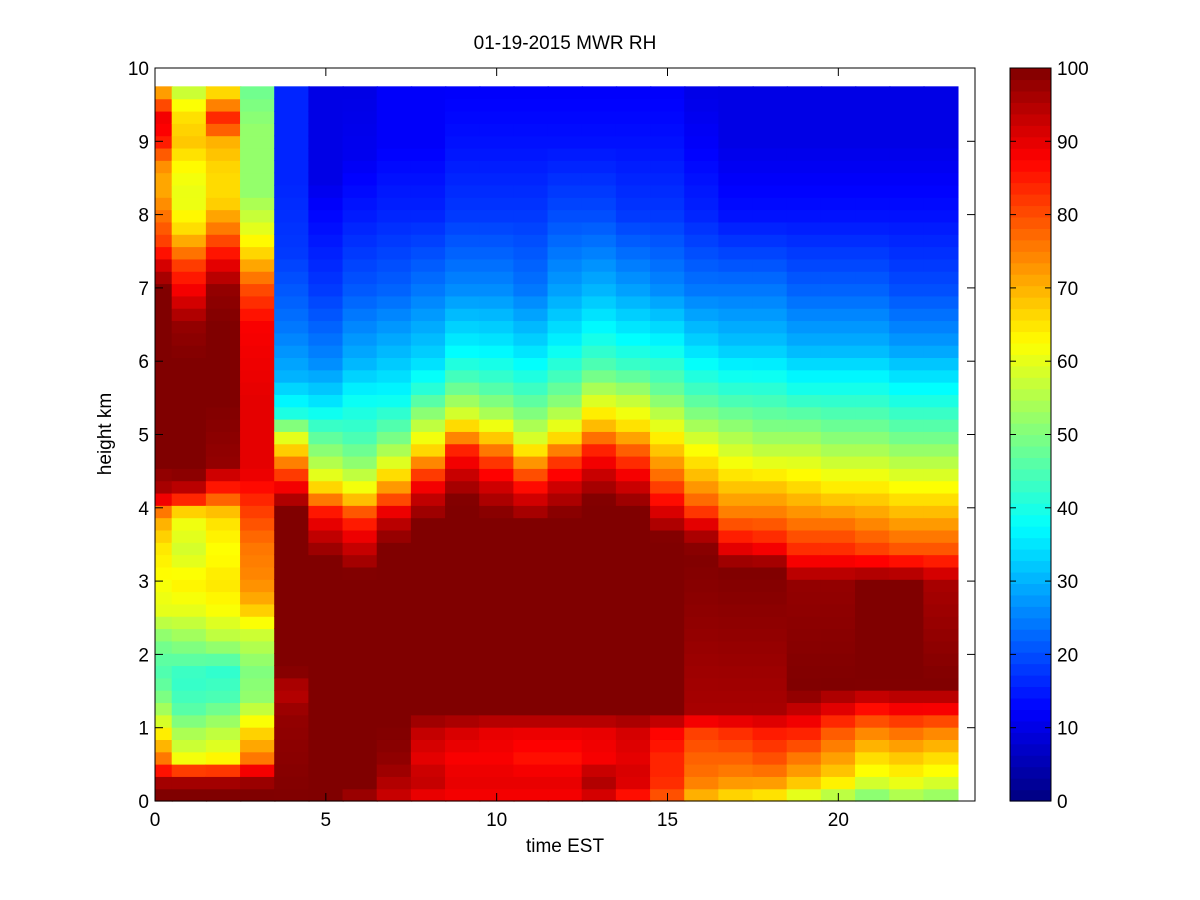 This screenshot has height=900, width=1200. Describe the element at coordinates (143, 582) in the screenshot. I see `y-tick-label: 3` at that location.